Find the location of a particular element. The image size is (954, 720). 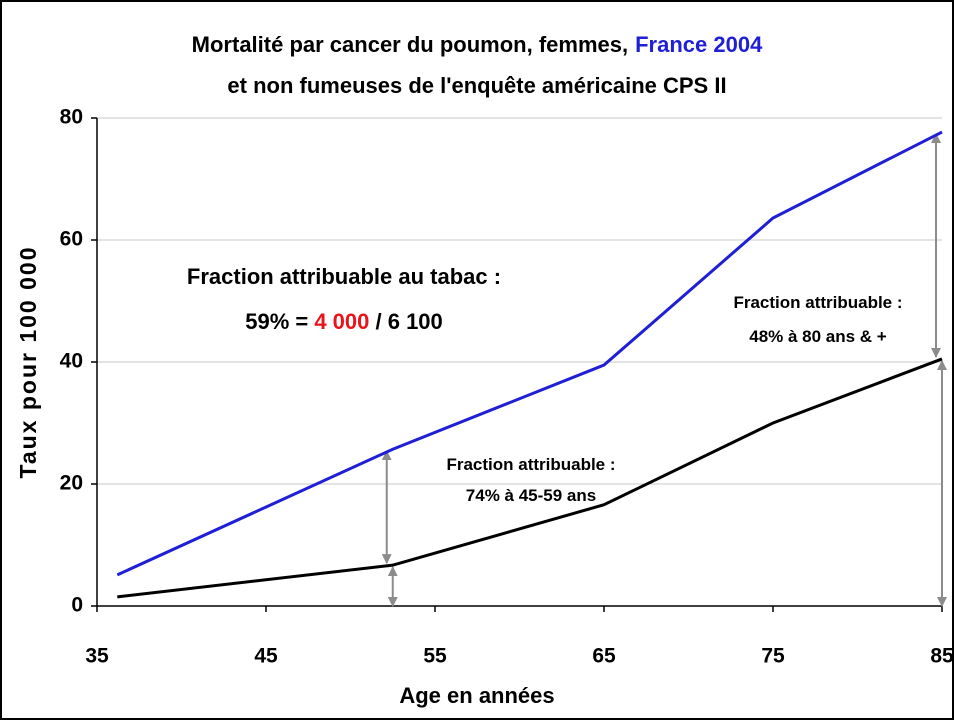

annotation: Fraction attribuable au tabac : is located at coordinates (344, 276).